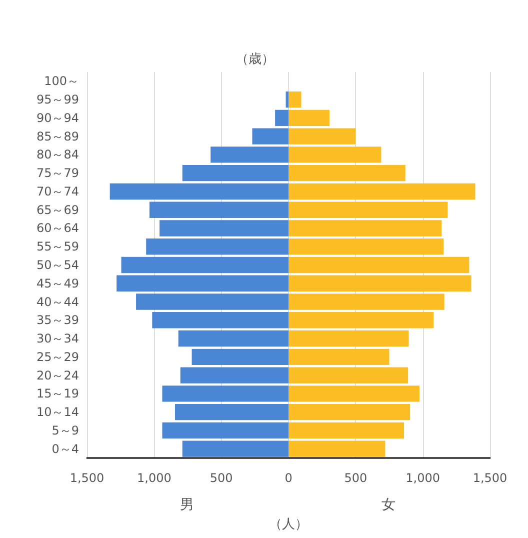 This screenshot has width=528, height=538. What do you see at coordinates (57, 173) in the screenshot?
I see `y-tick-label: 75～79` at bounding box center [57, 173].